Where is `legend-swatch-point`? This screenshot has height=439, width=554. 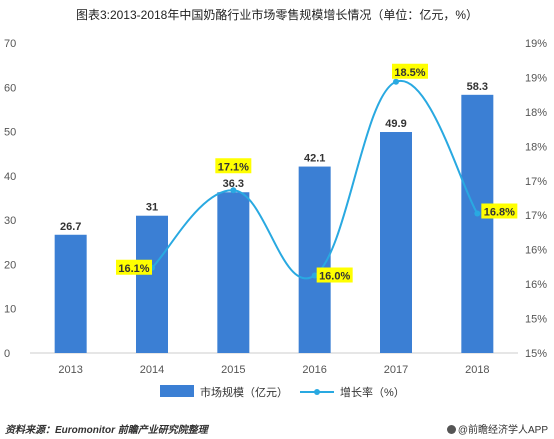 legend-swatch-point is located at coordinates (317, 392).